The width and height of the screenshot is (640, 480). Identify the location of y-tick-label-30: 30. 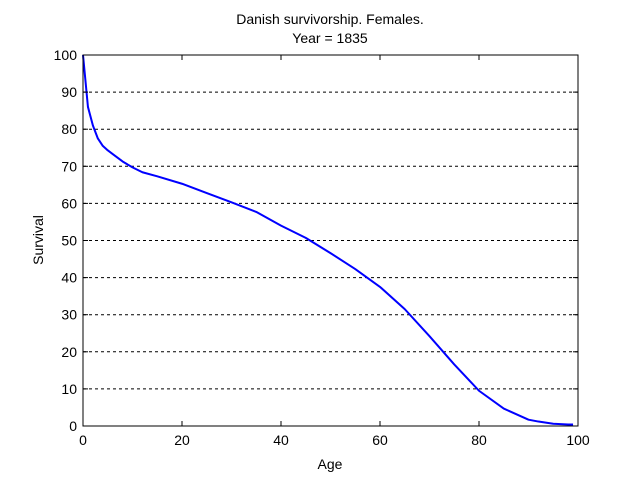
(69, 315).